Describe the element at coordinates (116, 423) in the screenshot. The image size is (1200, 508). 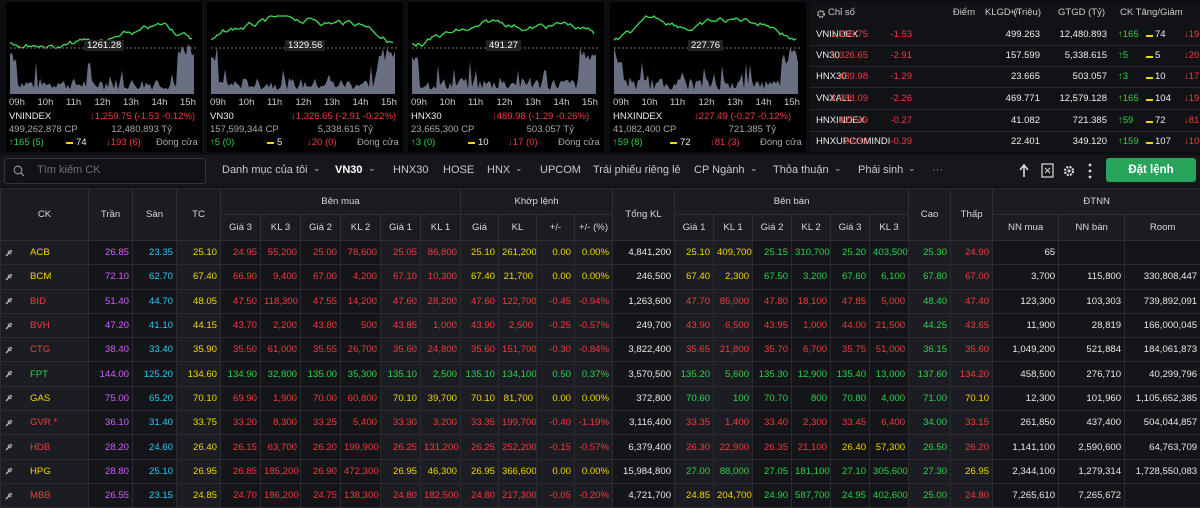
I see `cell-text: 36.10` at that location.